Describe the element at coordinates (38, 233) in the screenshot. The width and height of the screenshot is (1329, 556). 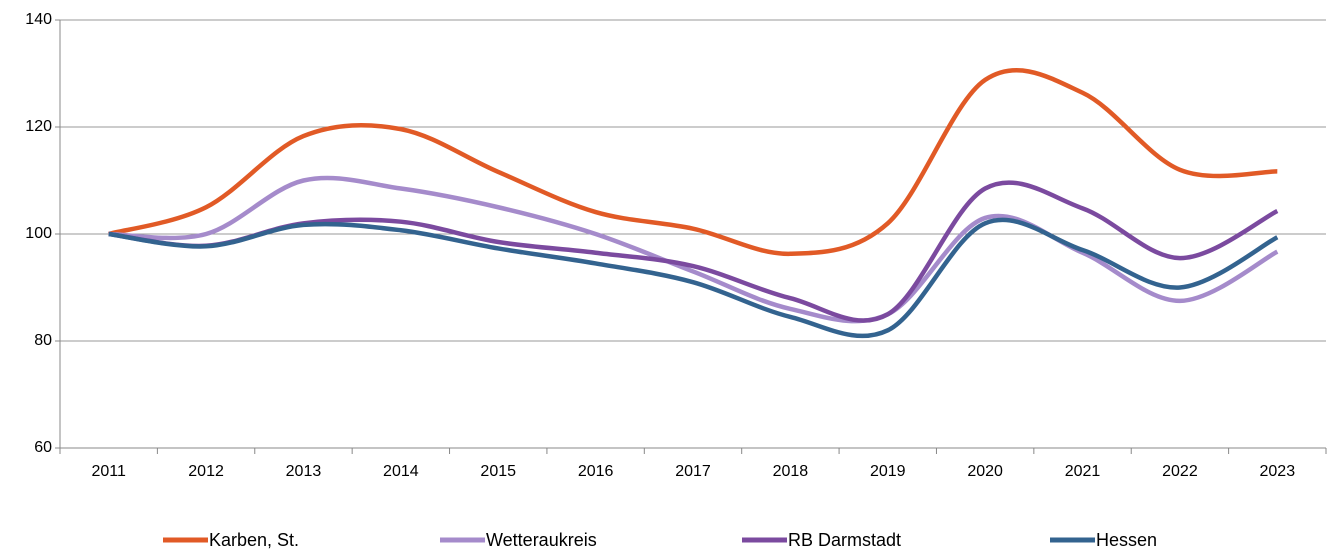
I see `y-tick-label: 100` at that location.